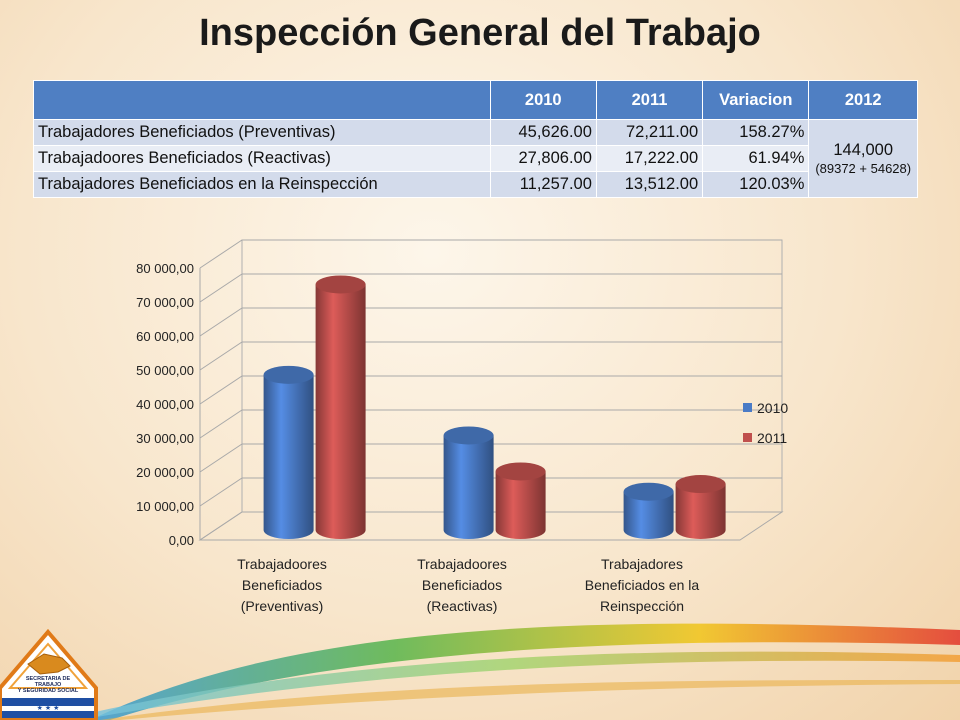  Describe the element at coordinates (863, 150) in the screenshot. I see `cell-2012-total: 144,000` at that location.